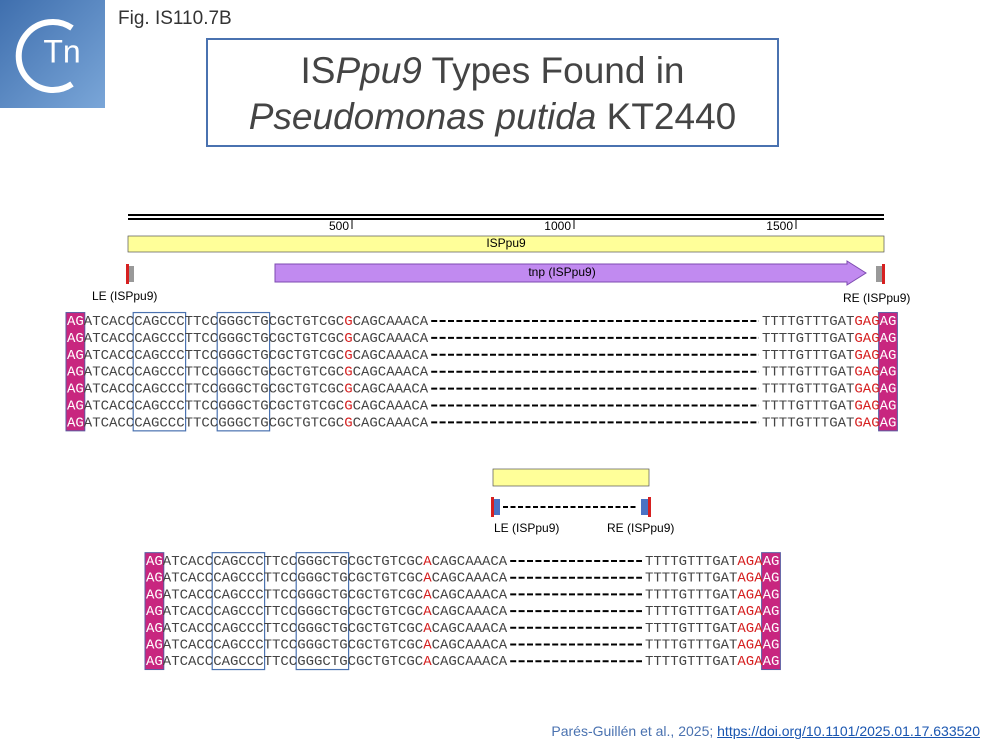 This screenshot has height=750, width=1000. Describe the element at coordinates (640, 528) in the screenshot. I see `end-label: RE (ISPpu9)` at that location.